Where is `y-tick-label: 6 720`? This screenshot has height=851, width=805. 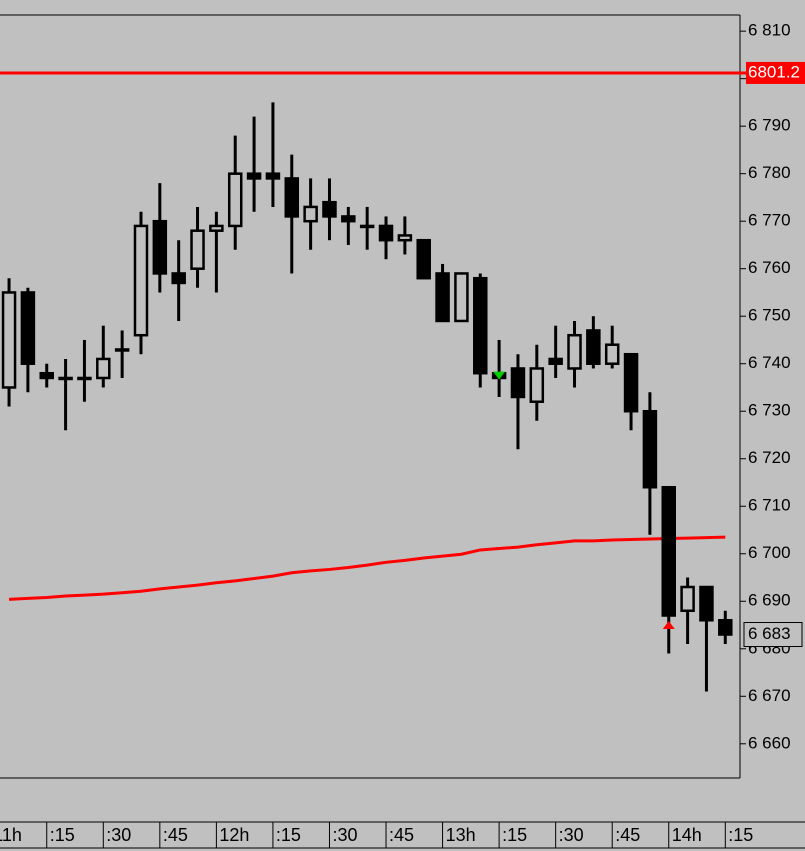 y-tick-label: 6 720 is located at coordinates (769, 457).